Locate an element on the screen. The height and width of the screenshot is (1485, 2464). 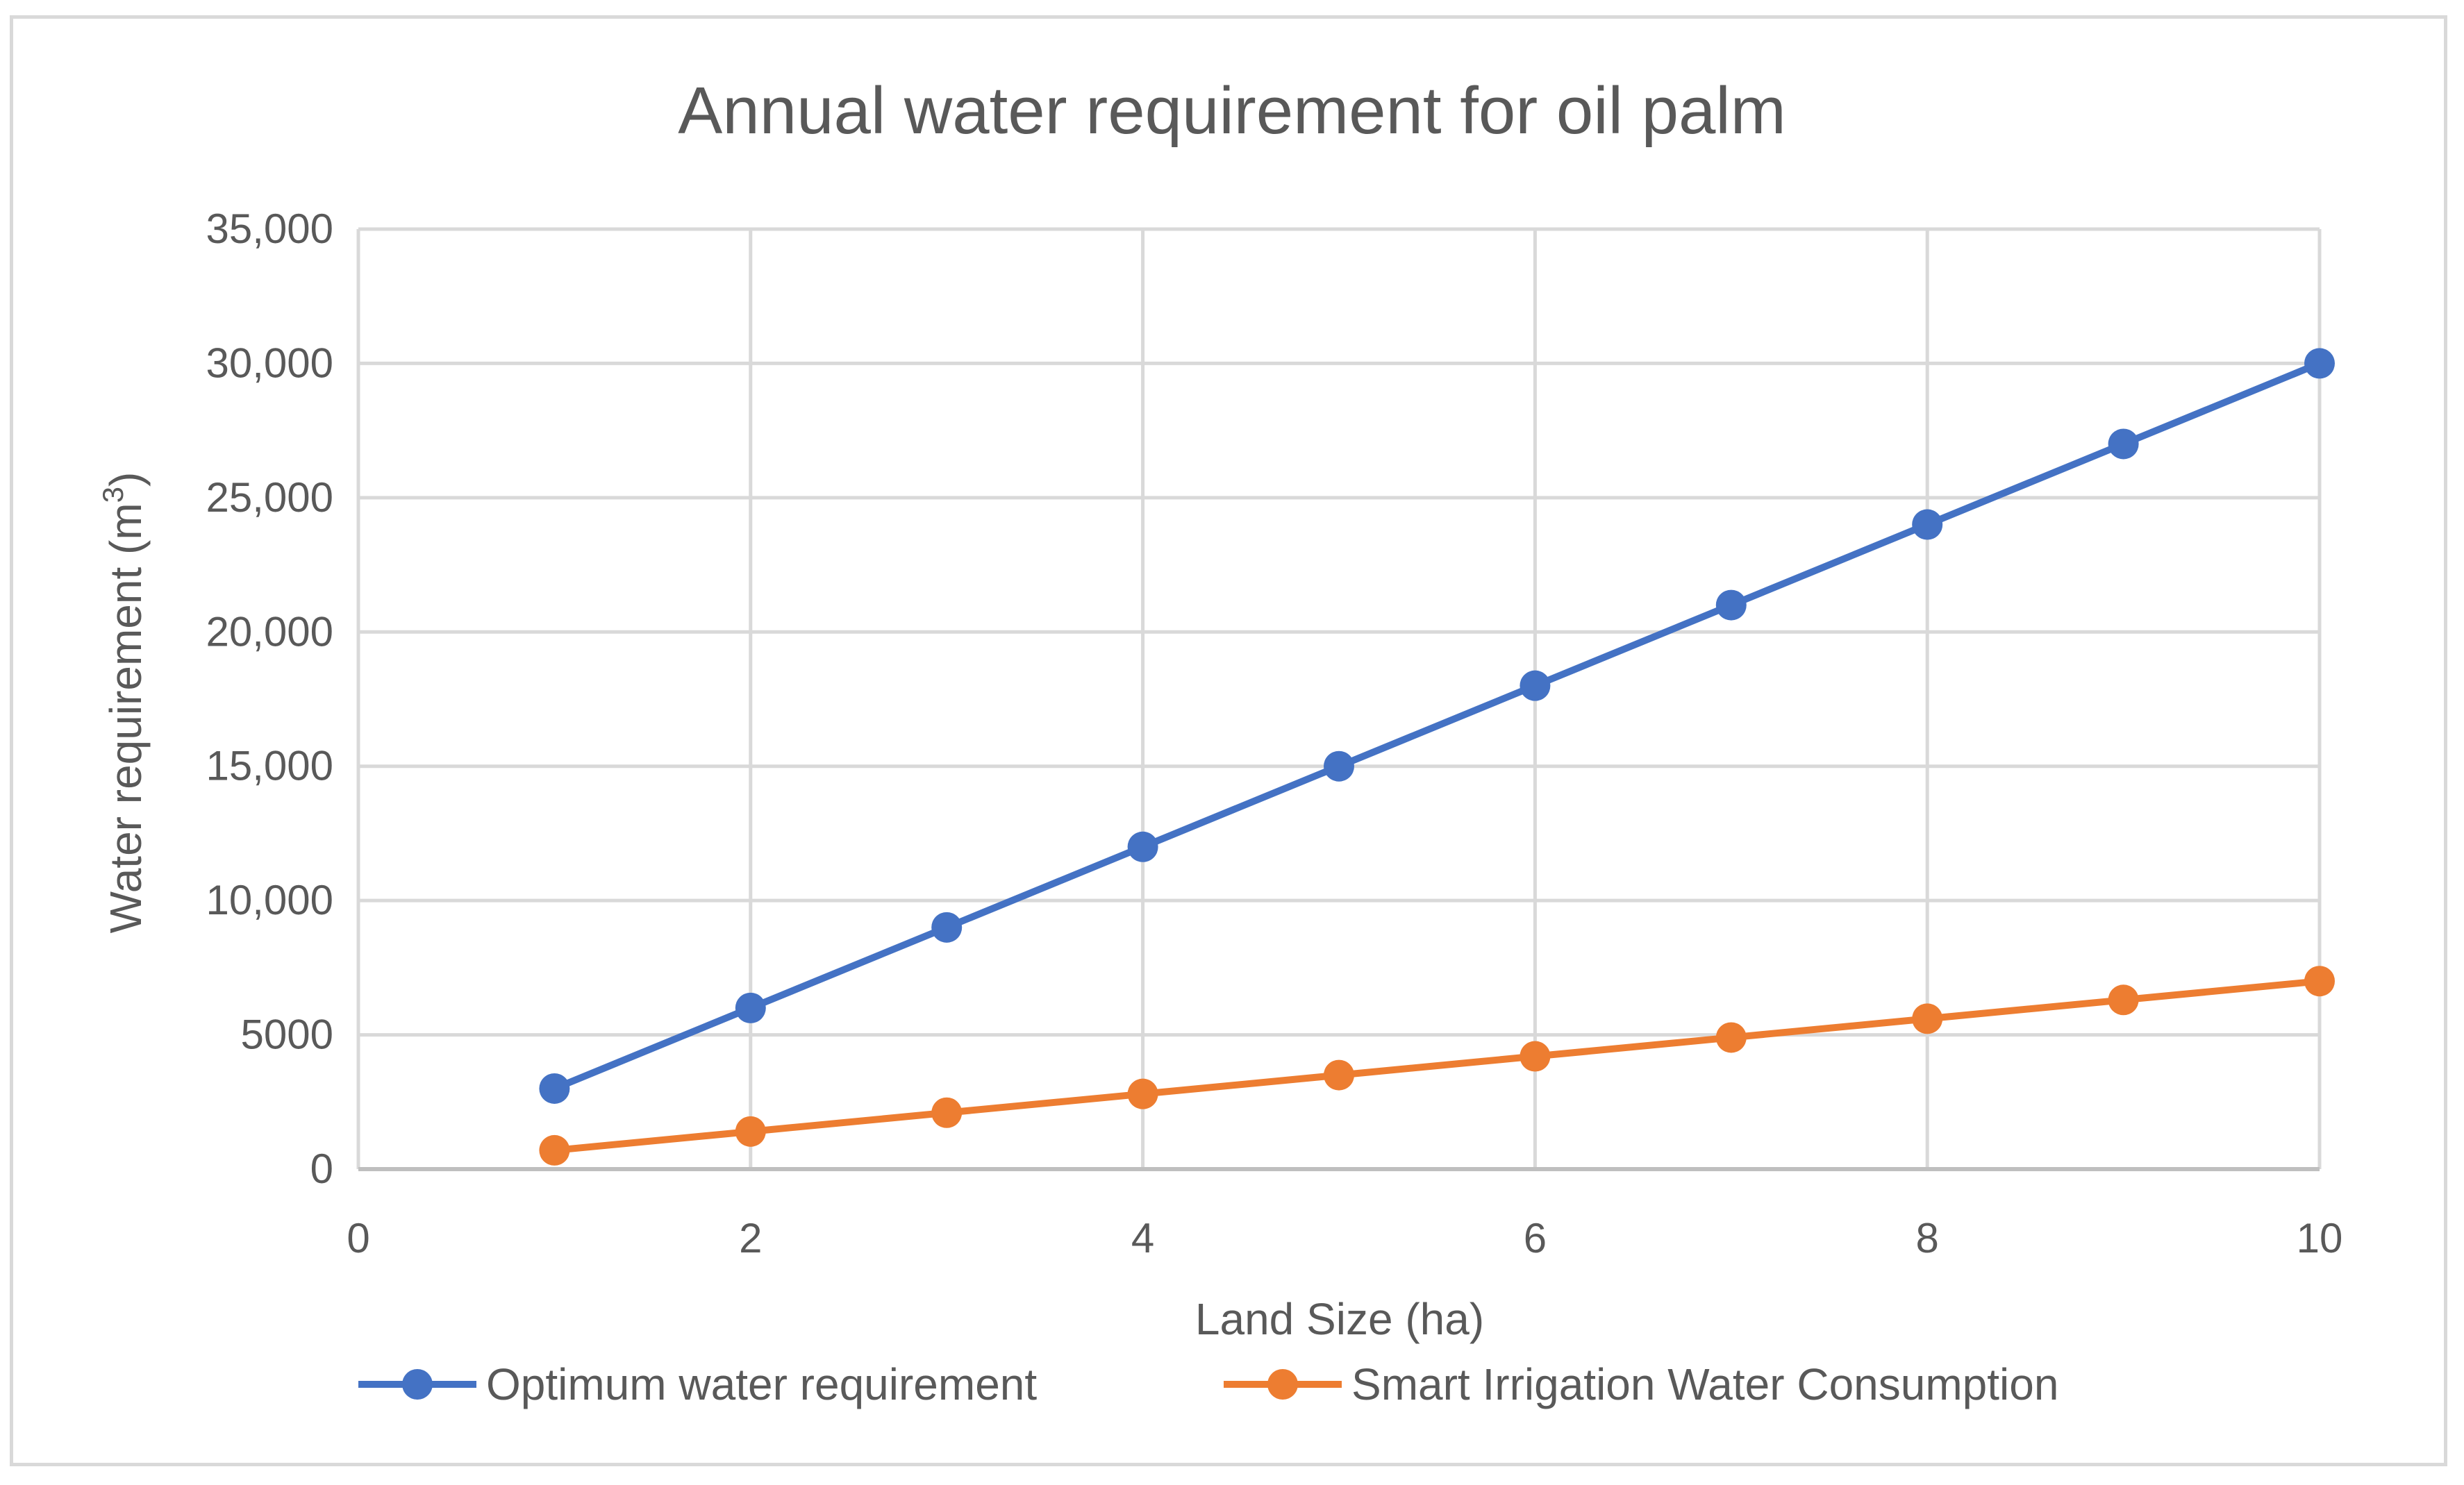
legend-label: Optimum water requirement is located at coordinates (761, 1384).